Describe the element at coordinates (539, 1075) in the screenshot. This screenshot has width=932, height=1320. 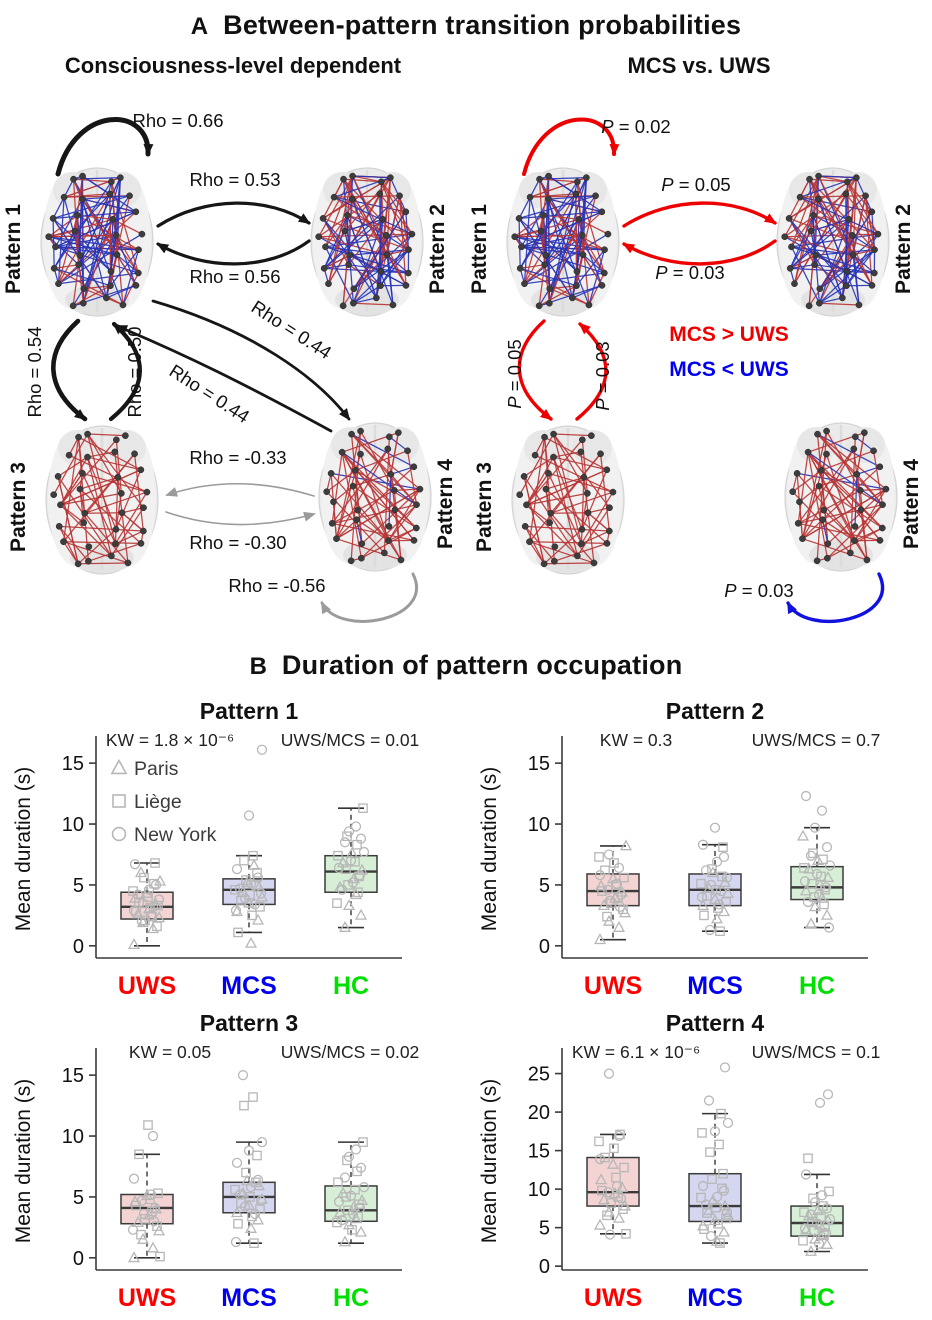
I see `y-tick-label: 25` at that location.